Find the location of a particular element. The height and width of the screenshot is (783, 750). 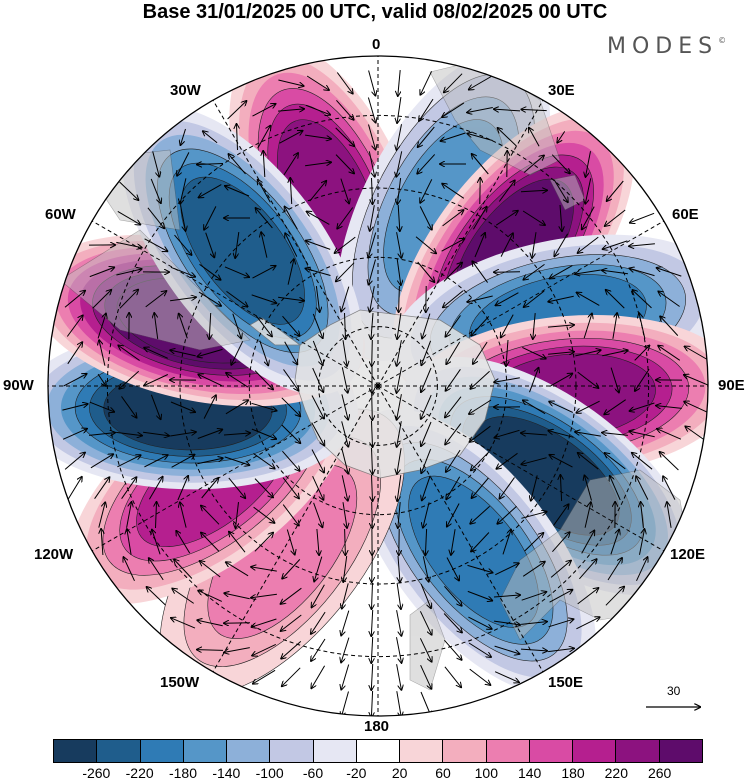

lon-label-60w: 60W is located at coordinates (60, 214).